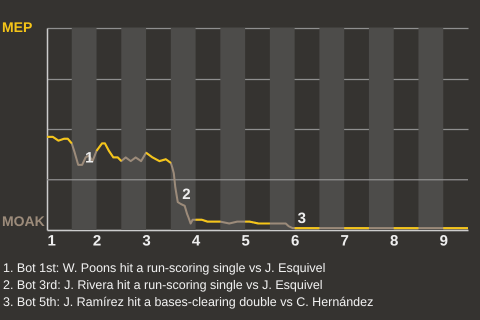  What do you see at coordinates (23, 221) in the screenshot?
I see `text: MOAK` at bounding box center [23, 221].